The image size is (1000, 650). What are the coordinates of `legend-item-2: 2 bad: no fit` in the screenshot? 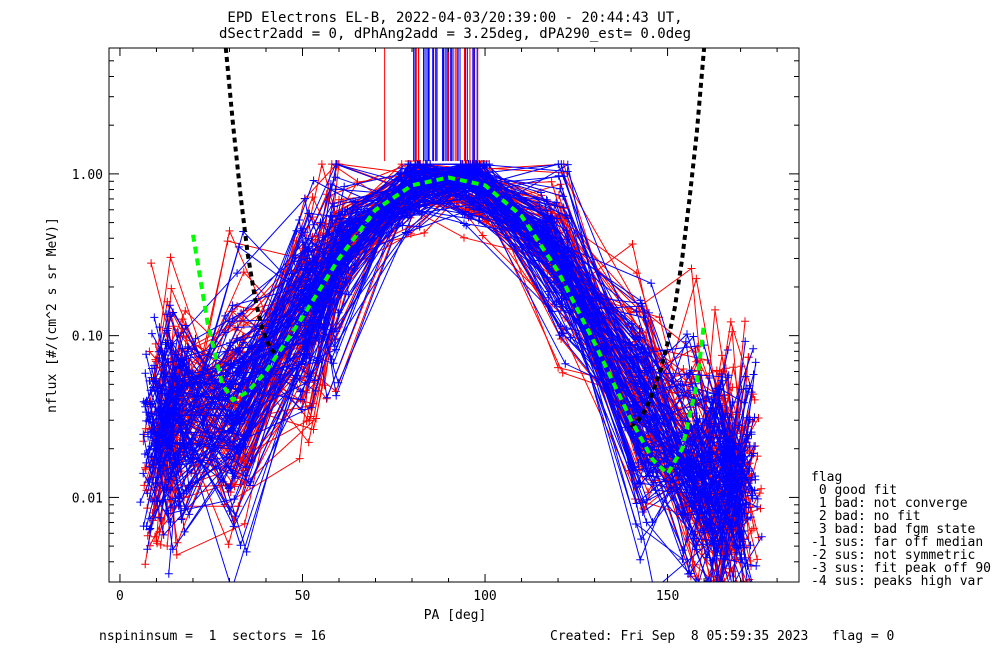 It's located at (866, 516).